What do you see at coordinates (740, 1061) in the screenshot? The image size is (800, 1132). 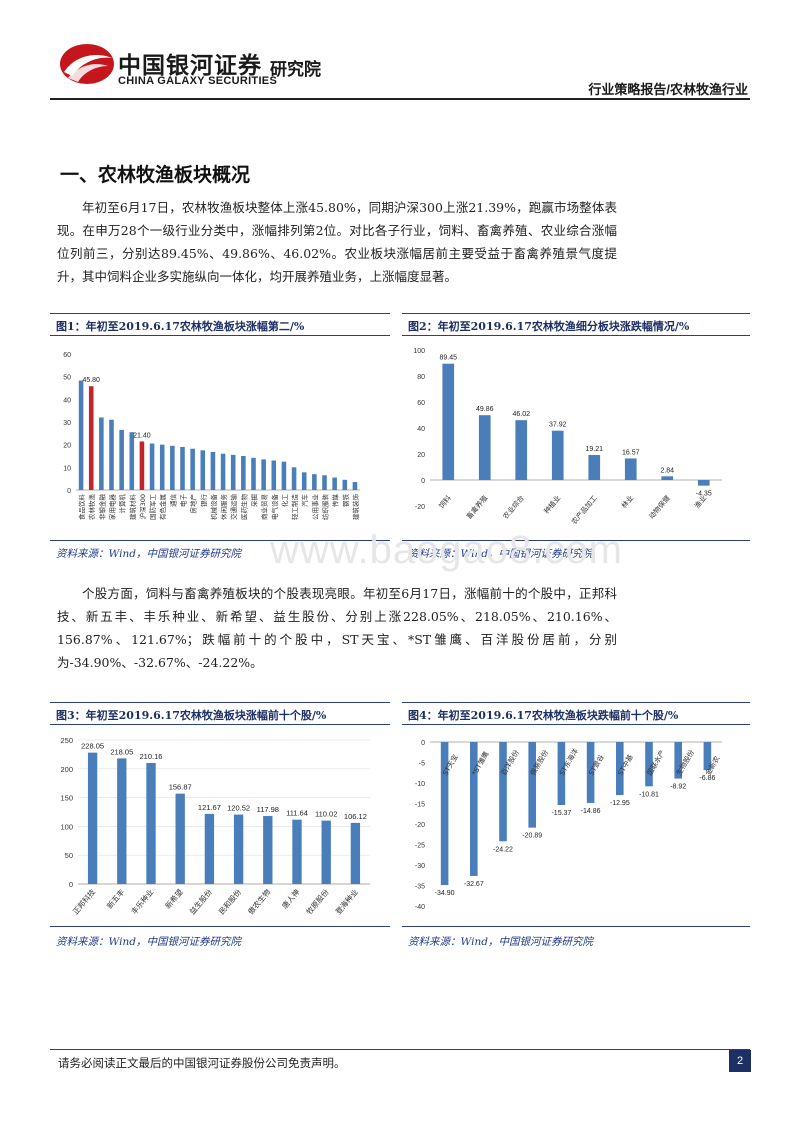 I see `page-number: 2` at bounding box center [740, 1061].